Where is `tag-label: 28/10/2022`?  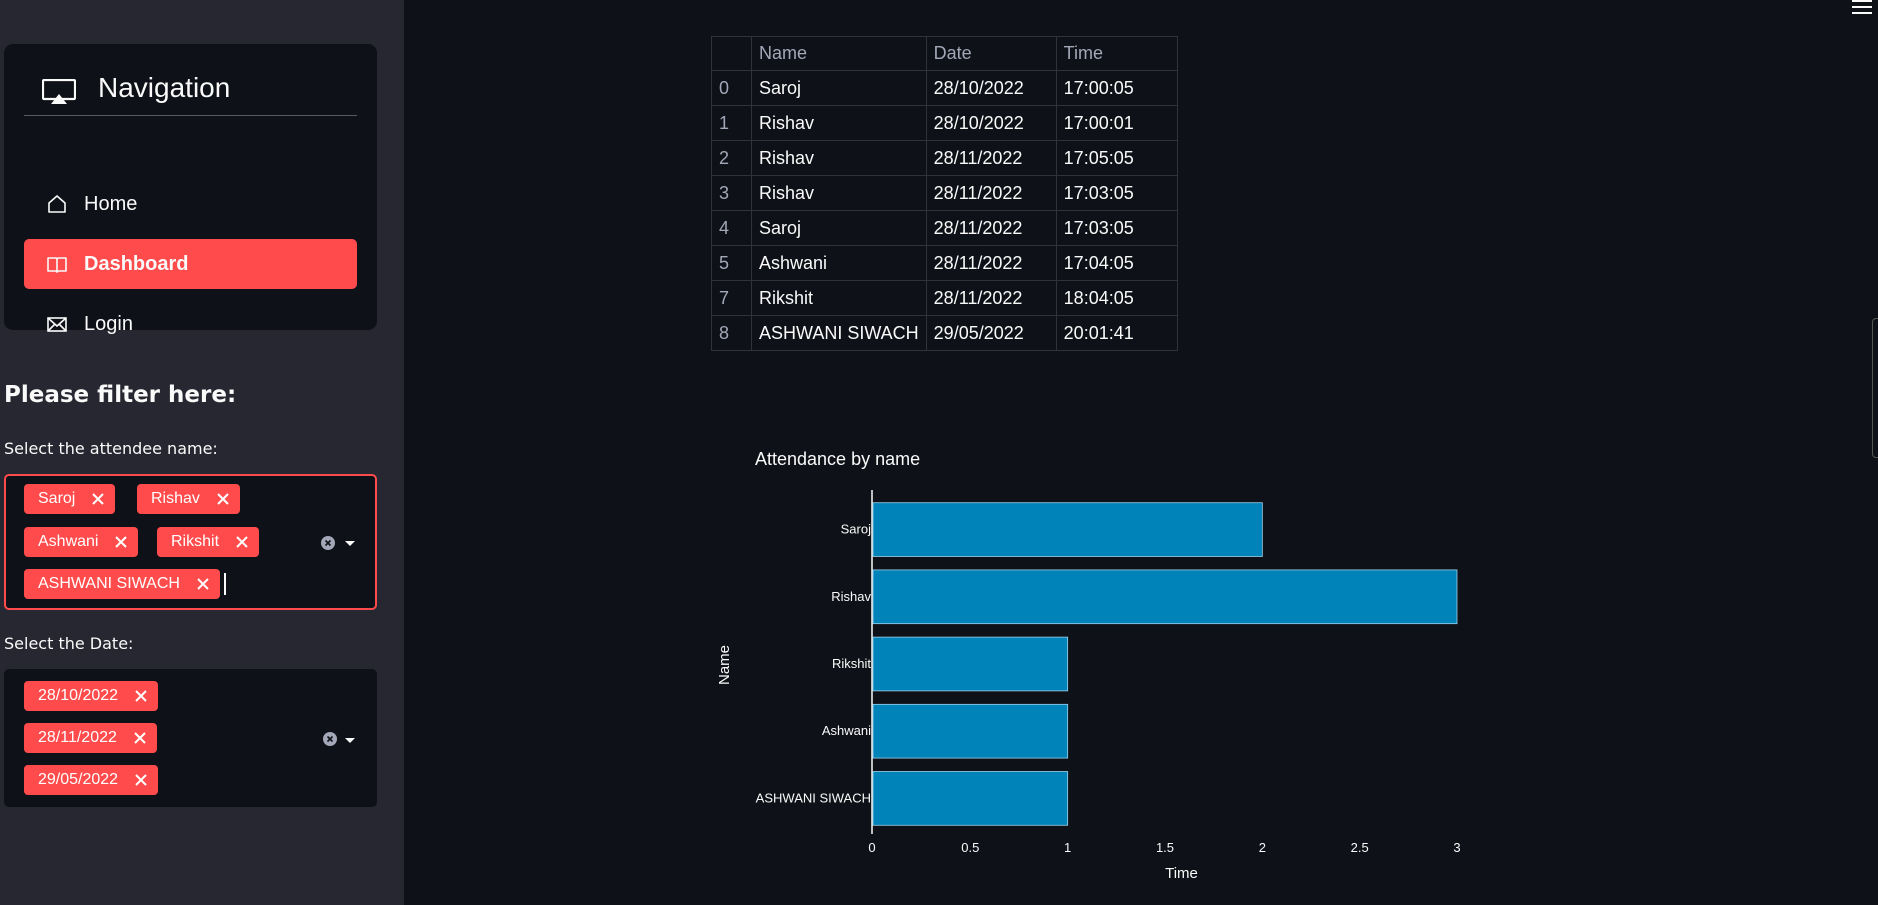 tag-label: 28/10/2022 is located at coordinates (78, 695).